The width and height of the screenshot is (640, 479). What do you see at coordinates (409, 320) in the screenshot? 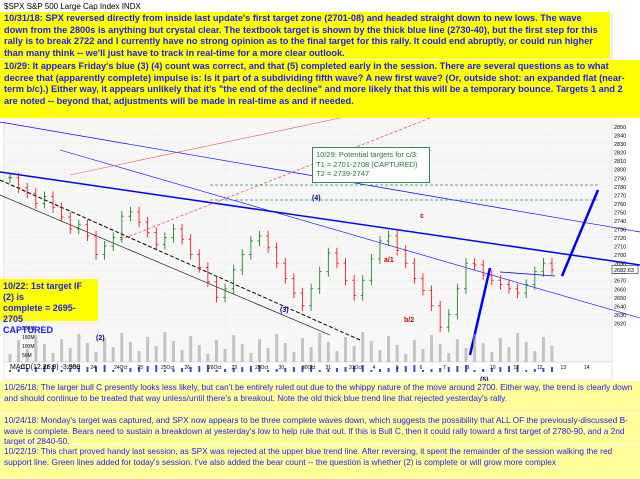
I see `wave-label: b/2` at bounding box center [409, 320].